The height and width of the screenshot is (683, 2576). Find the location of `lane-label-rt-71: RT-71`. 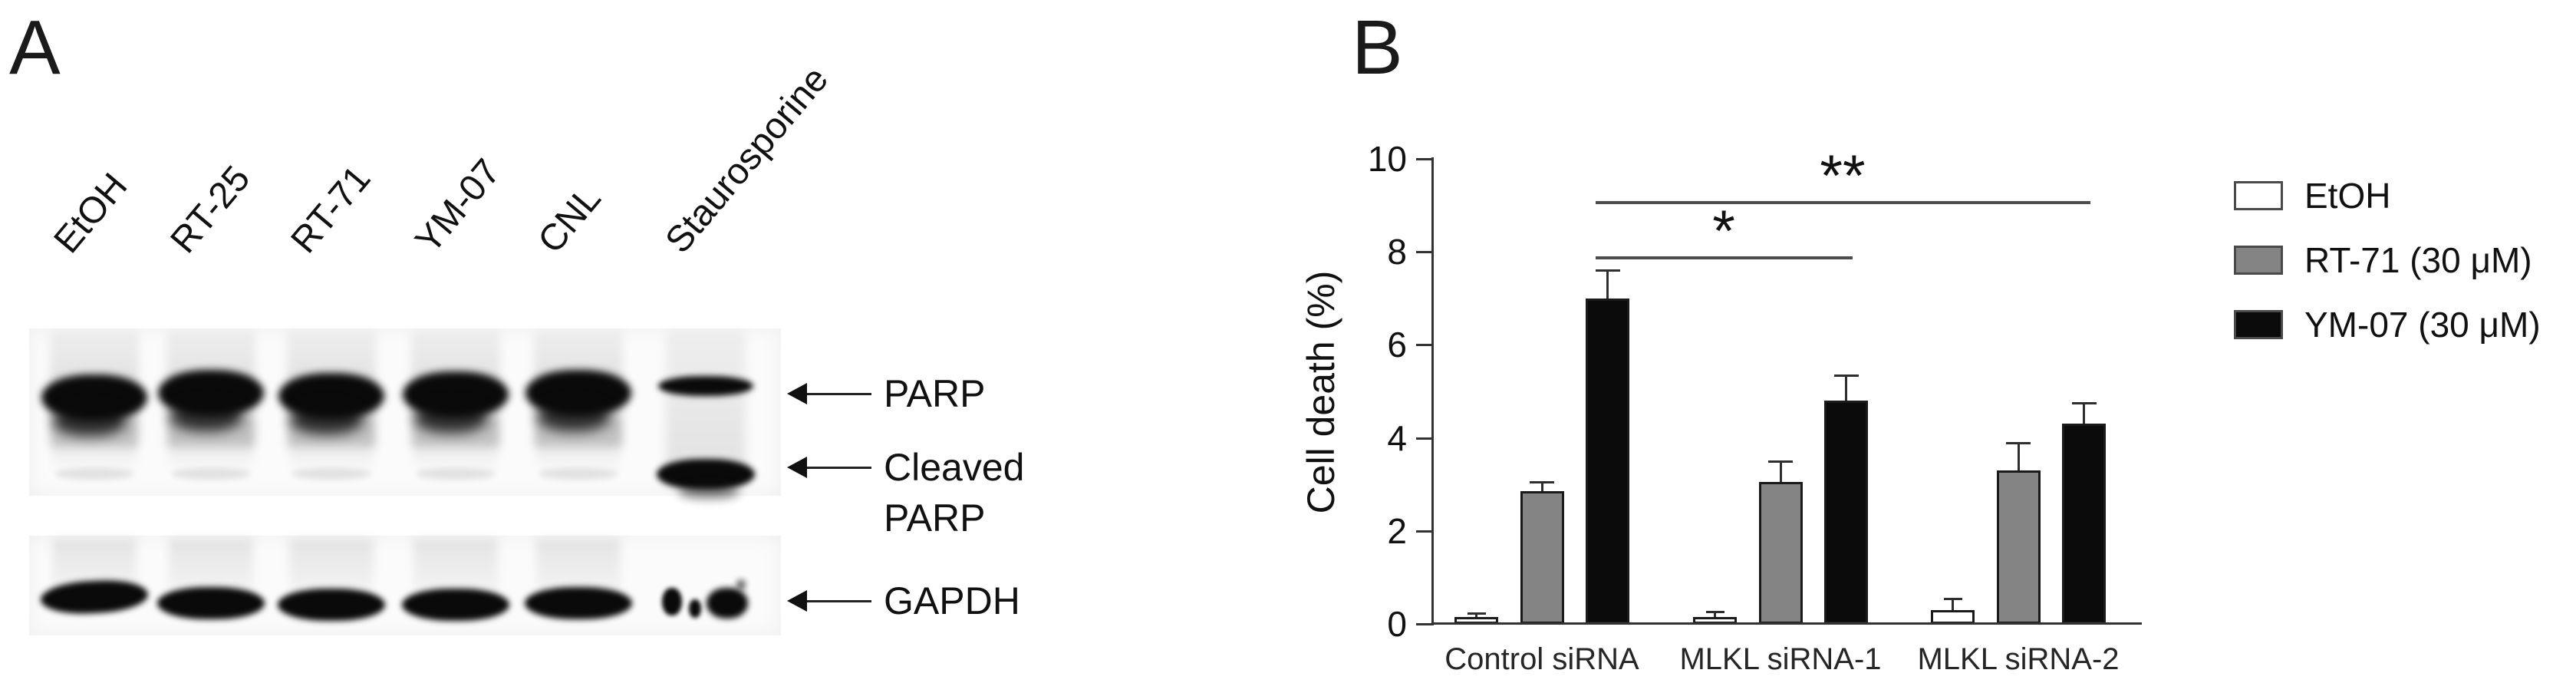

lane-label-rt-71: RT-71 is located at coordinates (331, 209).